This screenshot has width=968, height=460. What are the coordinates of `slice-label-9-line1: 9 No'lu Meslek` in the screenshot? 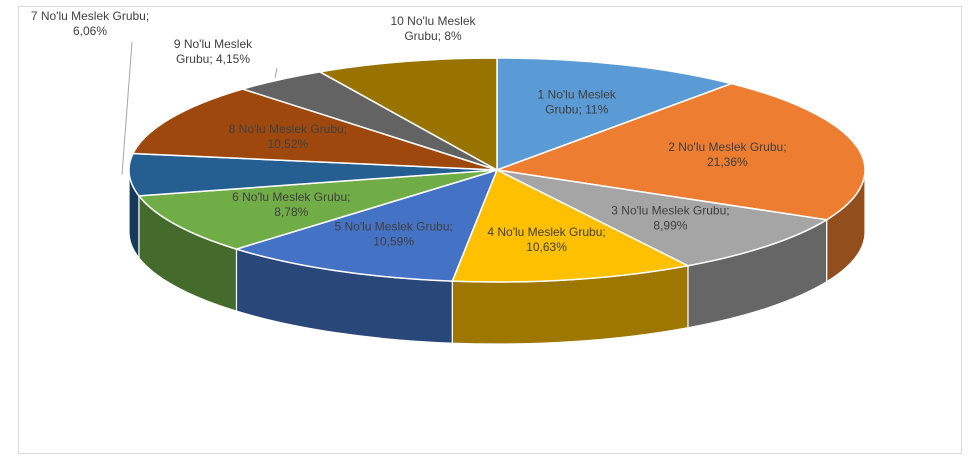 It's located at (213, 44).